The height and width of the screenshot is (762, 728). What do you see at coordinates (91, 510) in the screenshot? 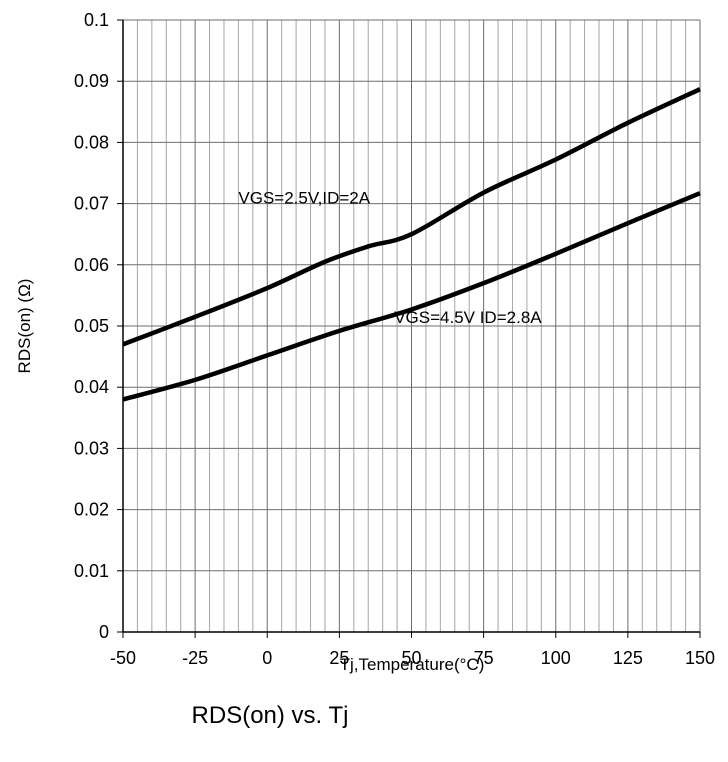
I see `y-tick-label: 0.02` at bounding box center [91, 510].